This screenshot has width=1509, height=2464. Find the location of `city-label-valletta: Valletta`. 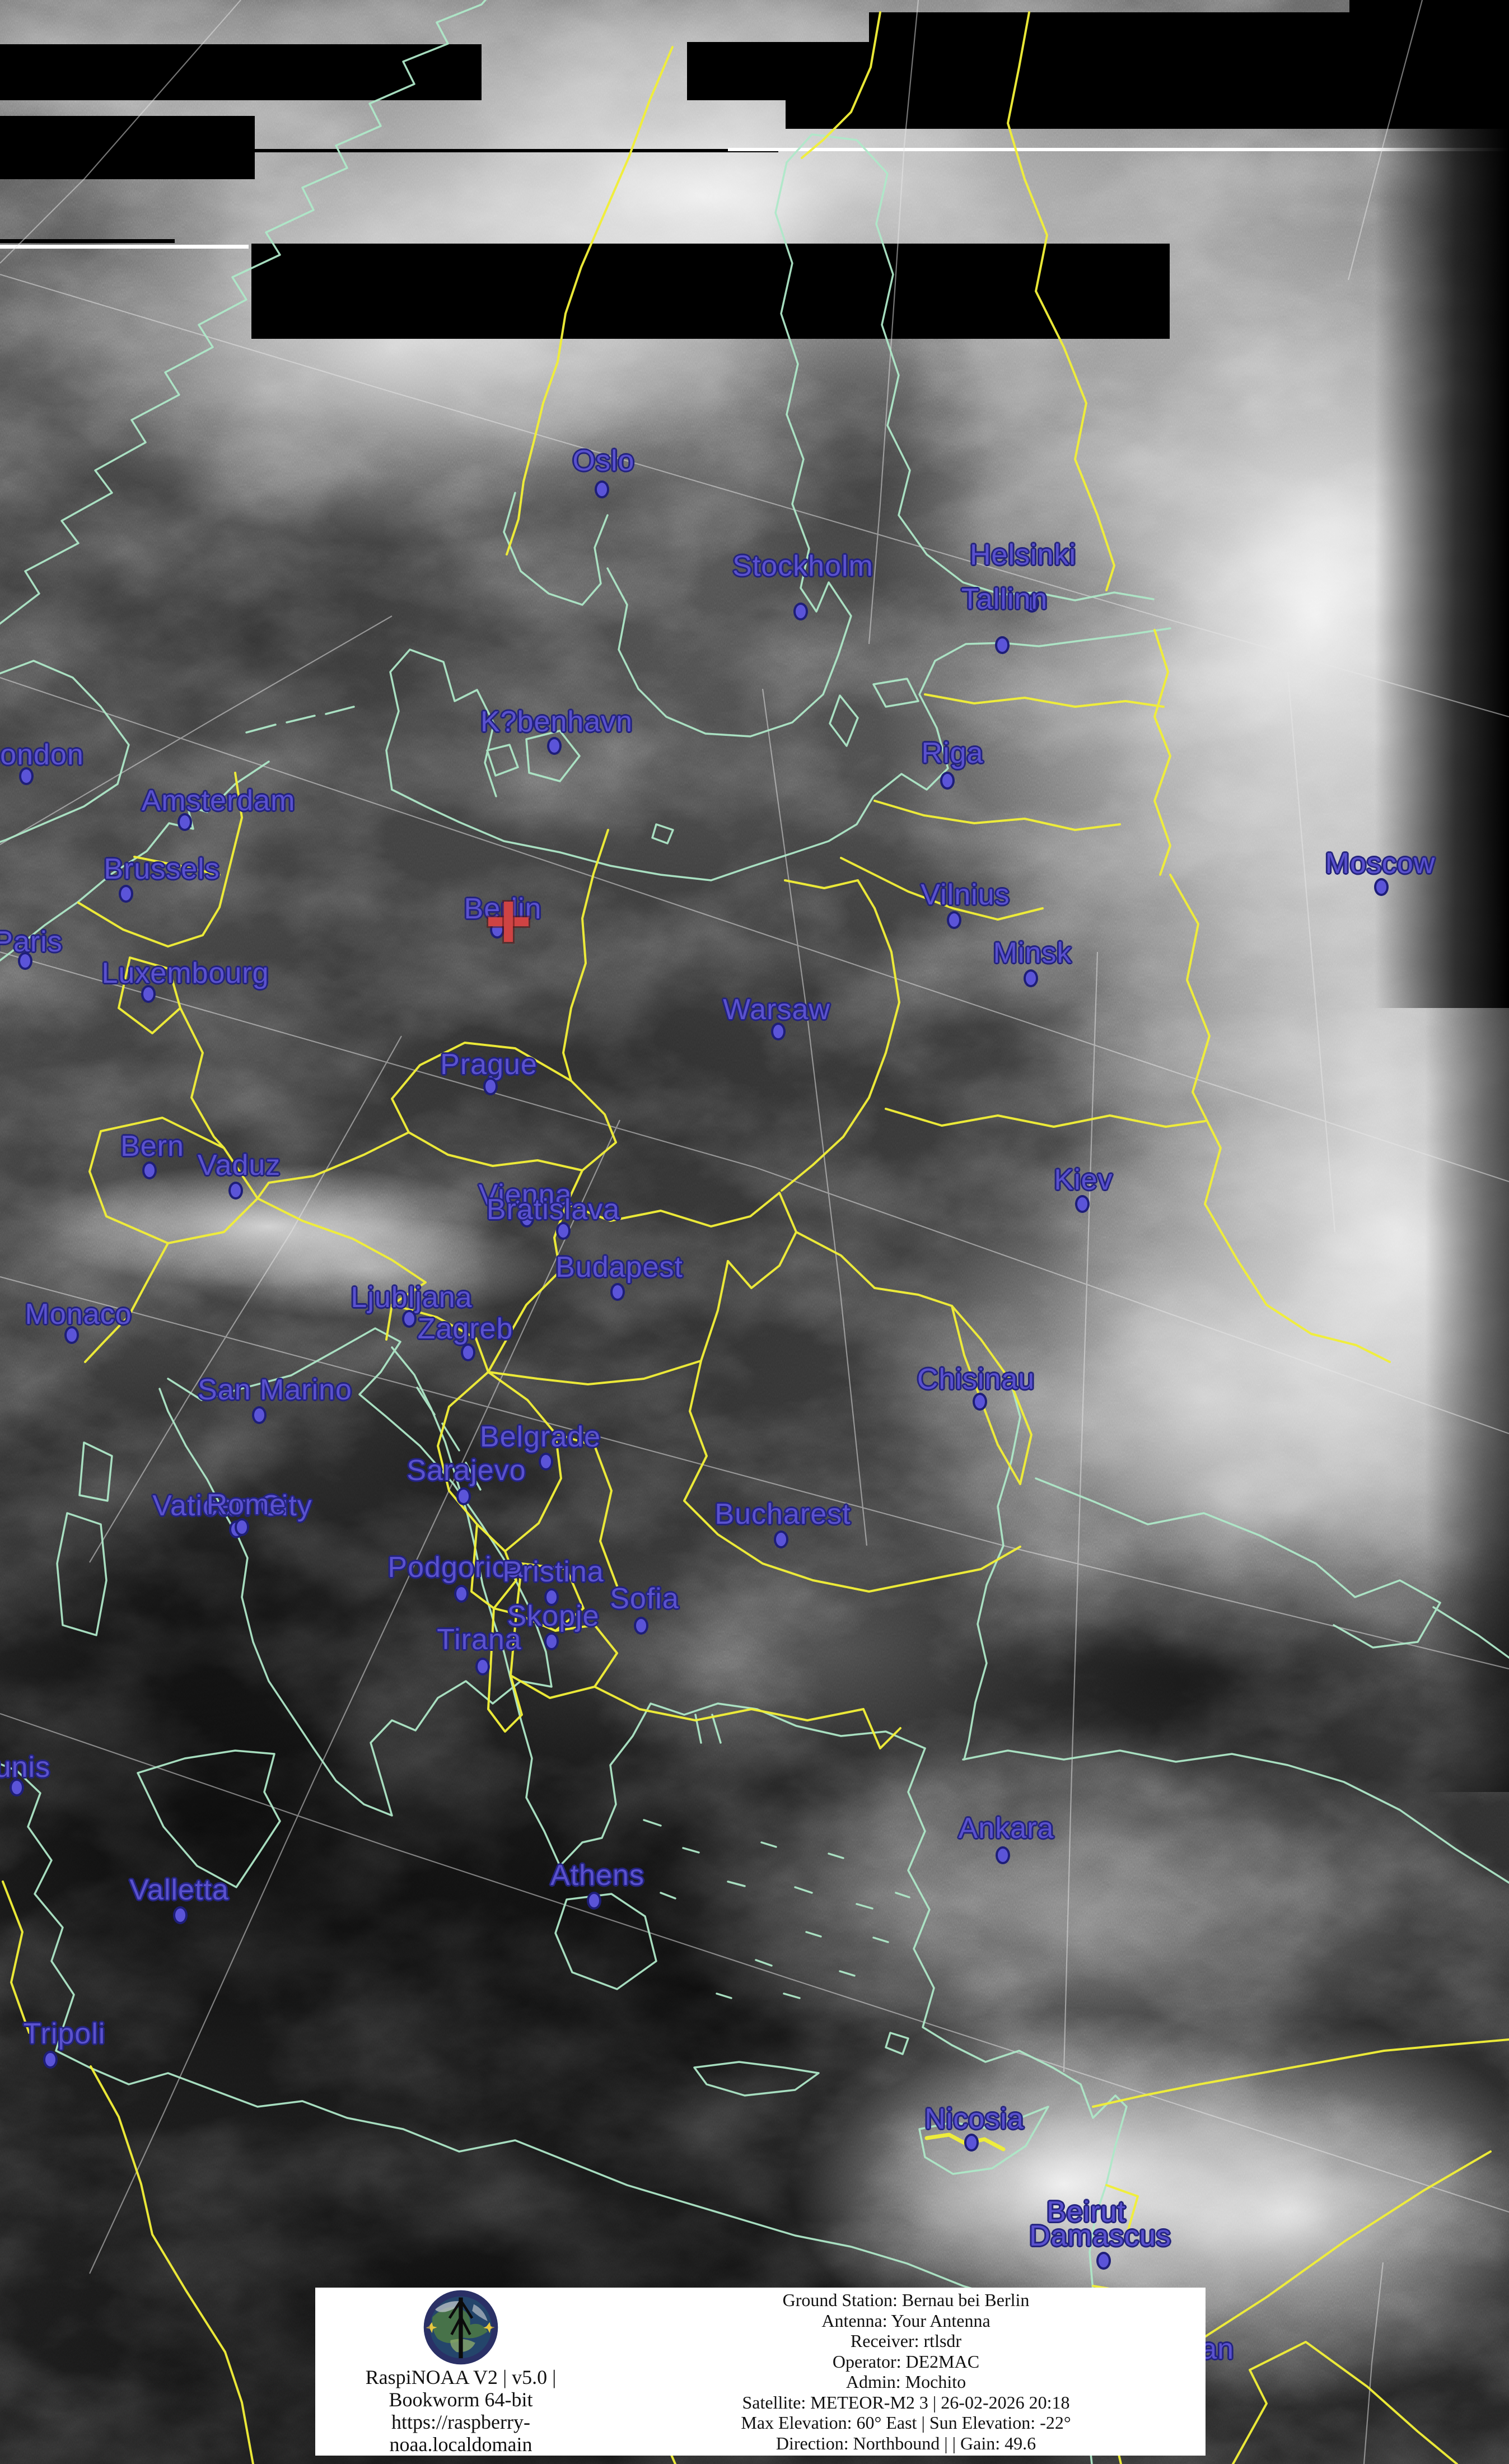

city-label-valletta: Valletta is located at coordinates (179, 1890).